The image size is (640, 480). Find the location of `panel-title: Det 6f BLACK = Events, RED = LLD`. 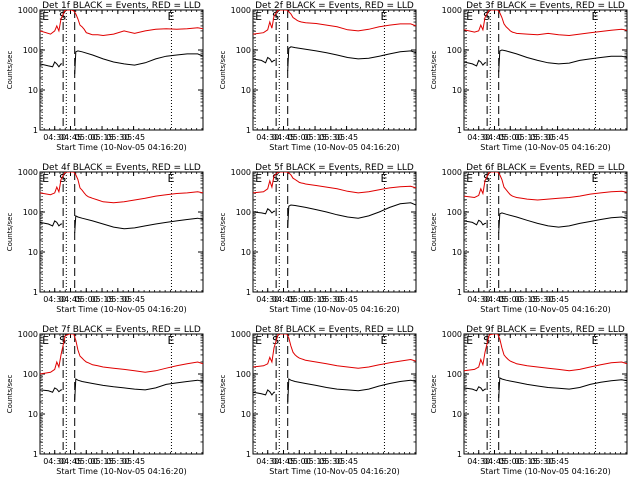

panel-title: Det 6f BLACK = Events, RED = LLD is located at coordinates (545, 168).